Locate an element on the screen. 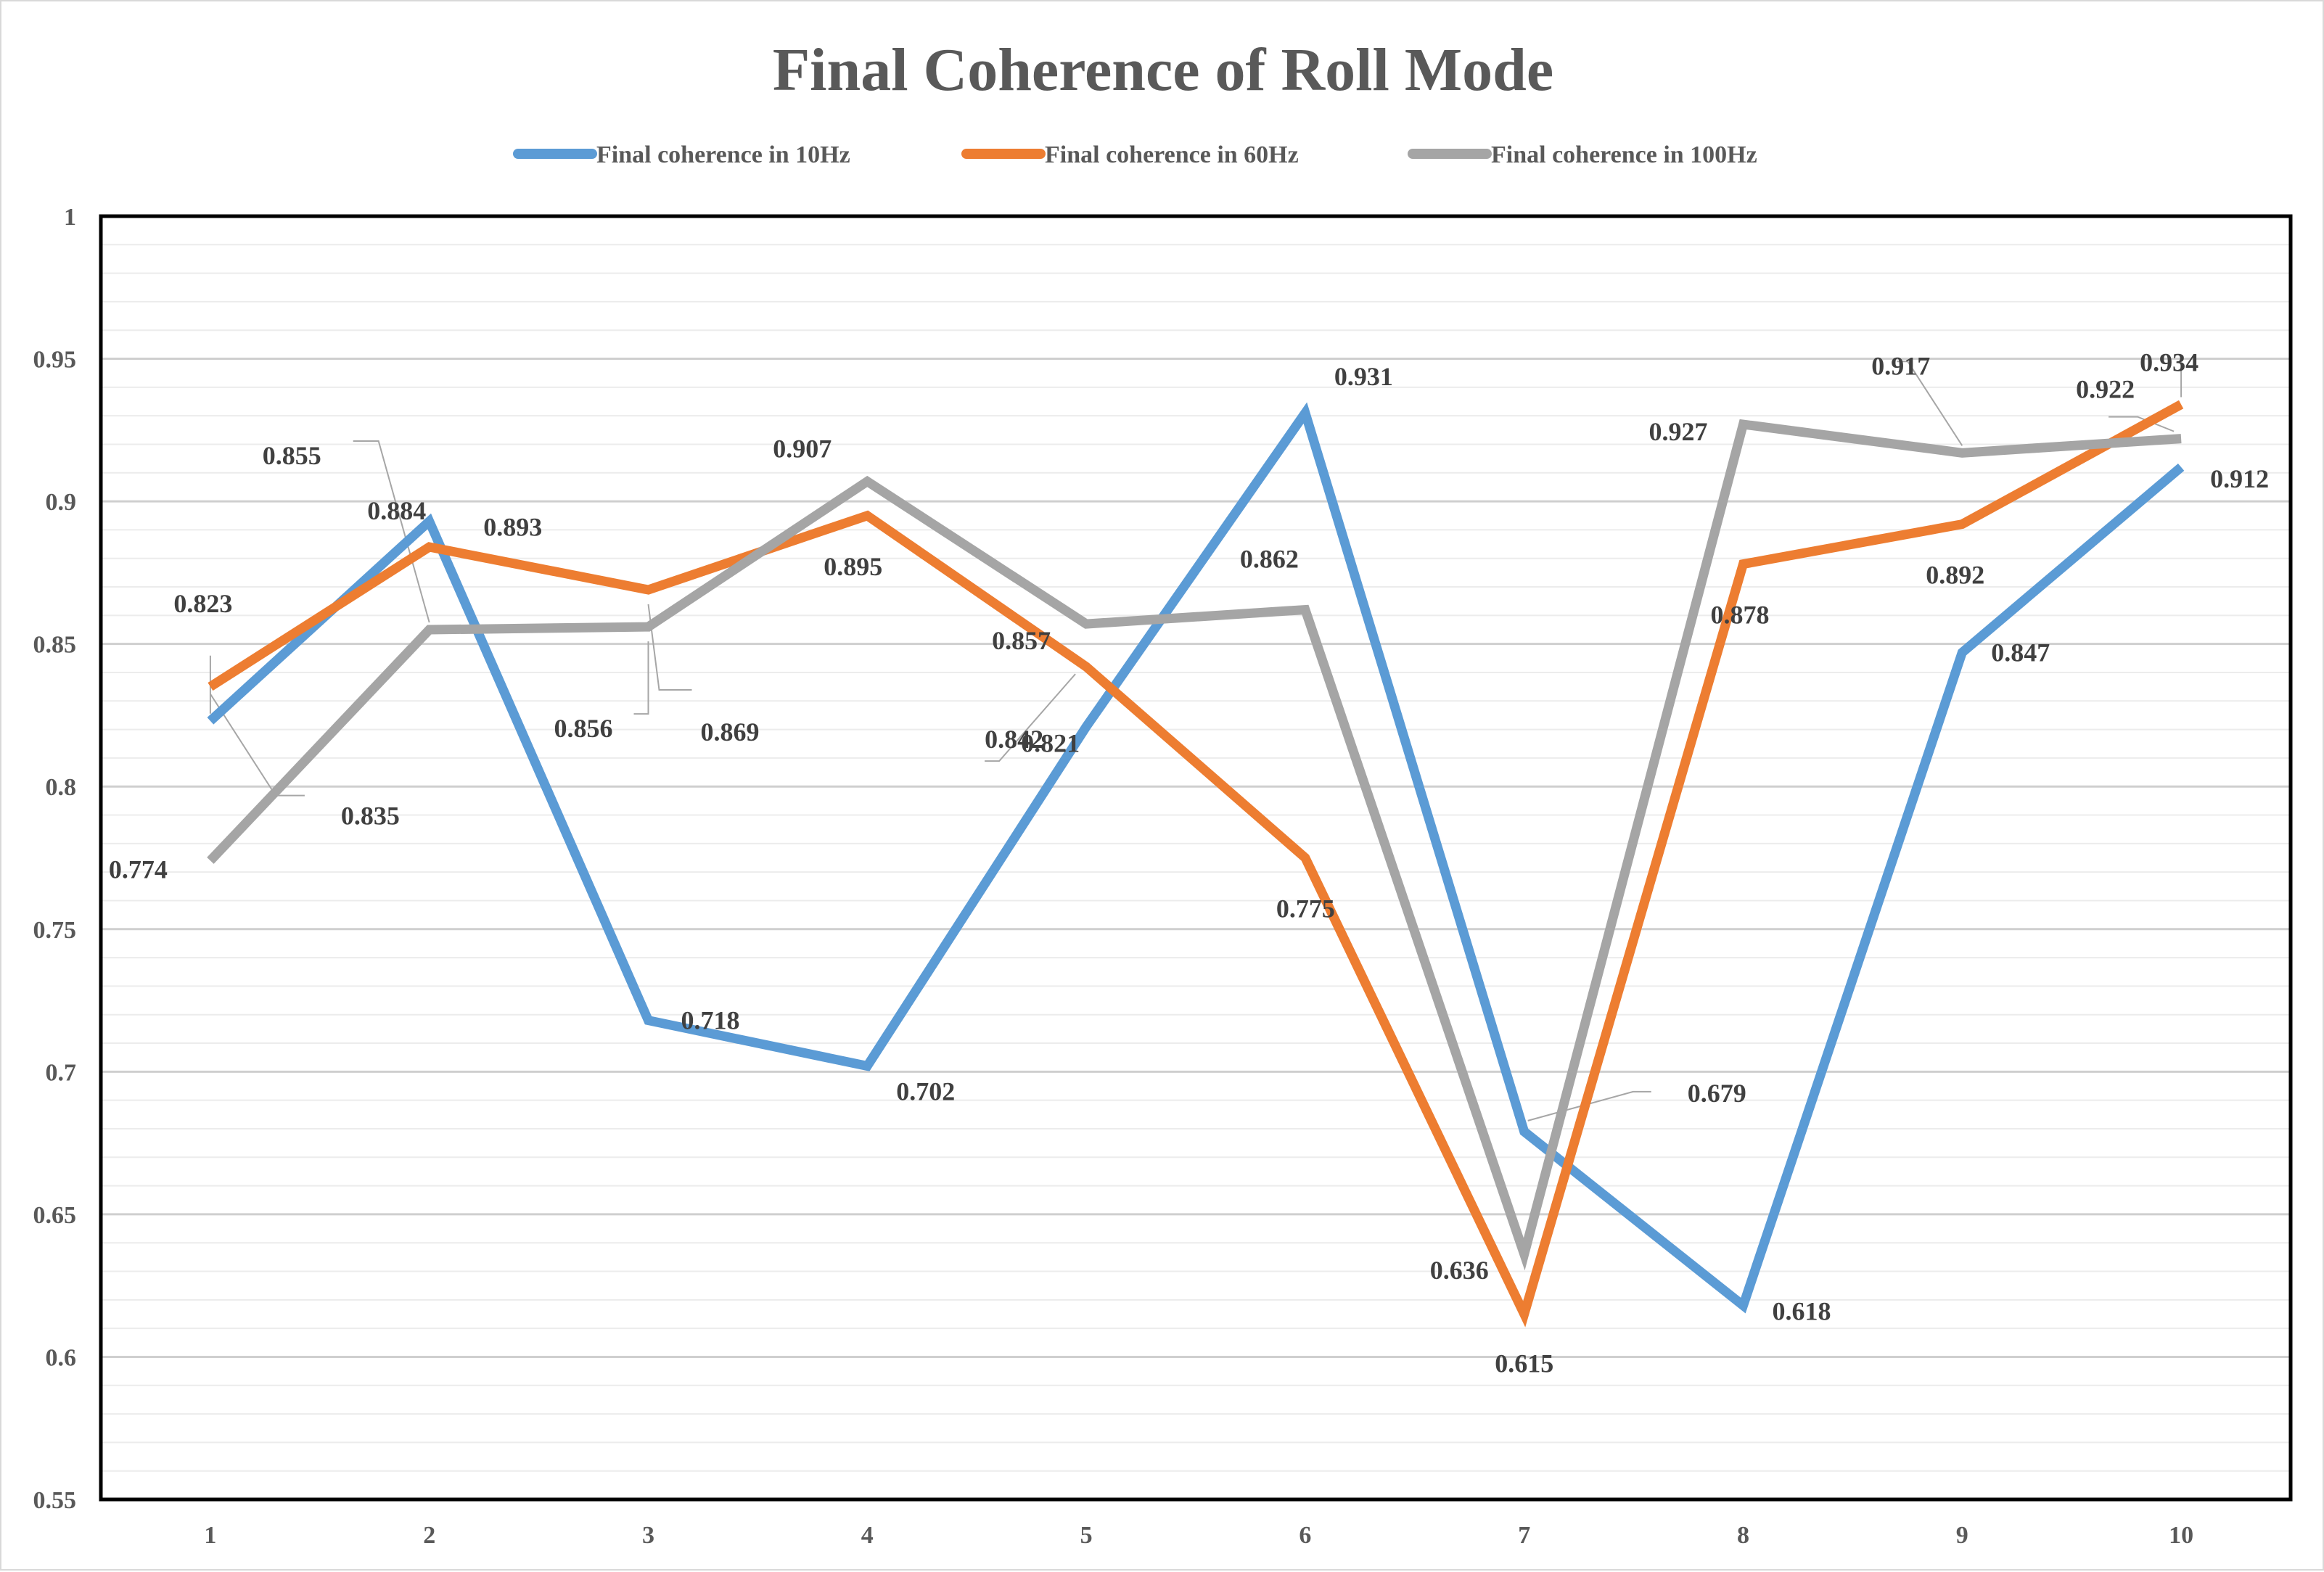 This screenshot has width=2324, height=1572. legend-entry: Final coherence in 100Hz is located at coordinates (1624, 154).